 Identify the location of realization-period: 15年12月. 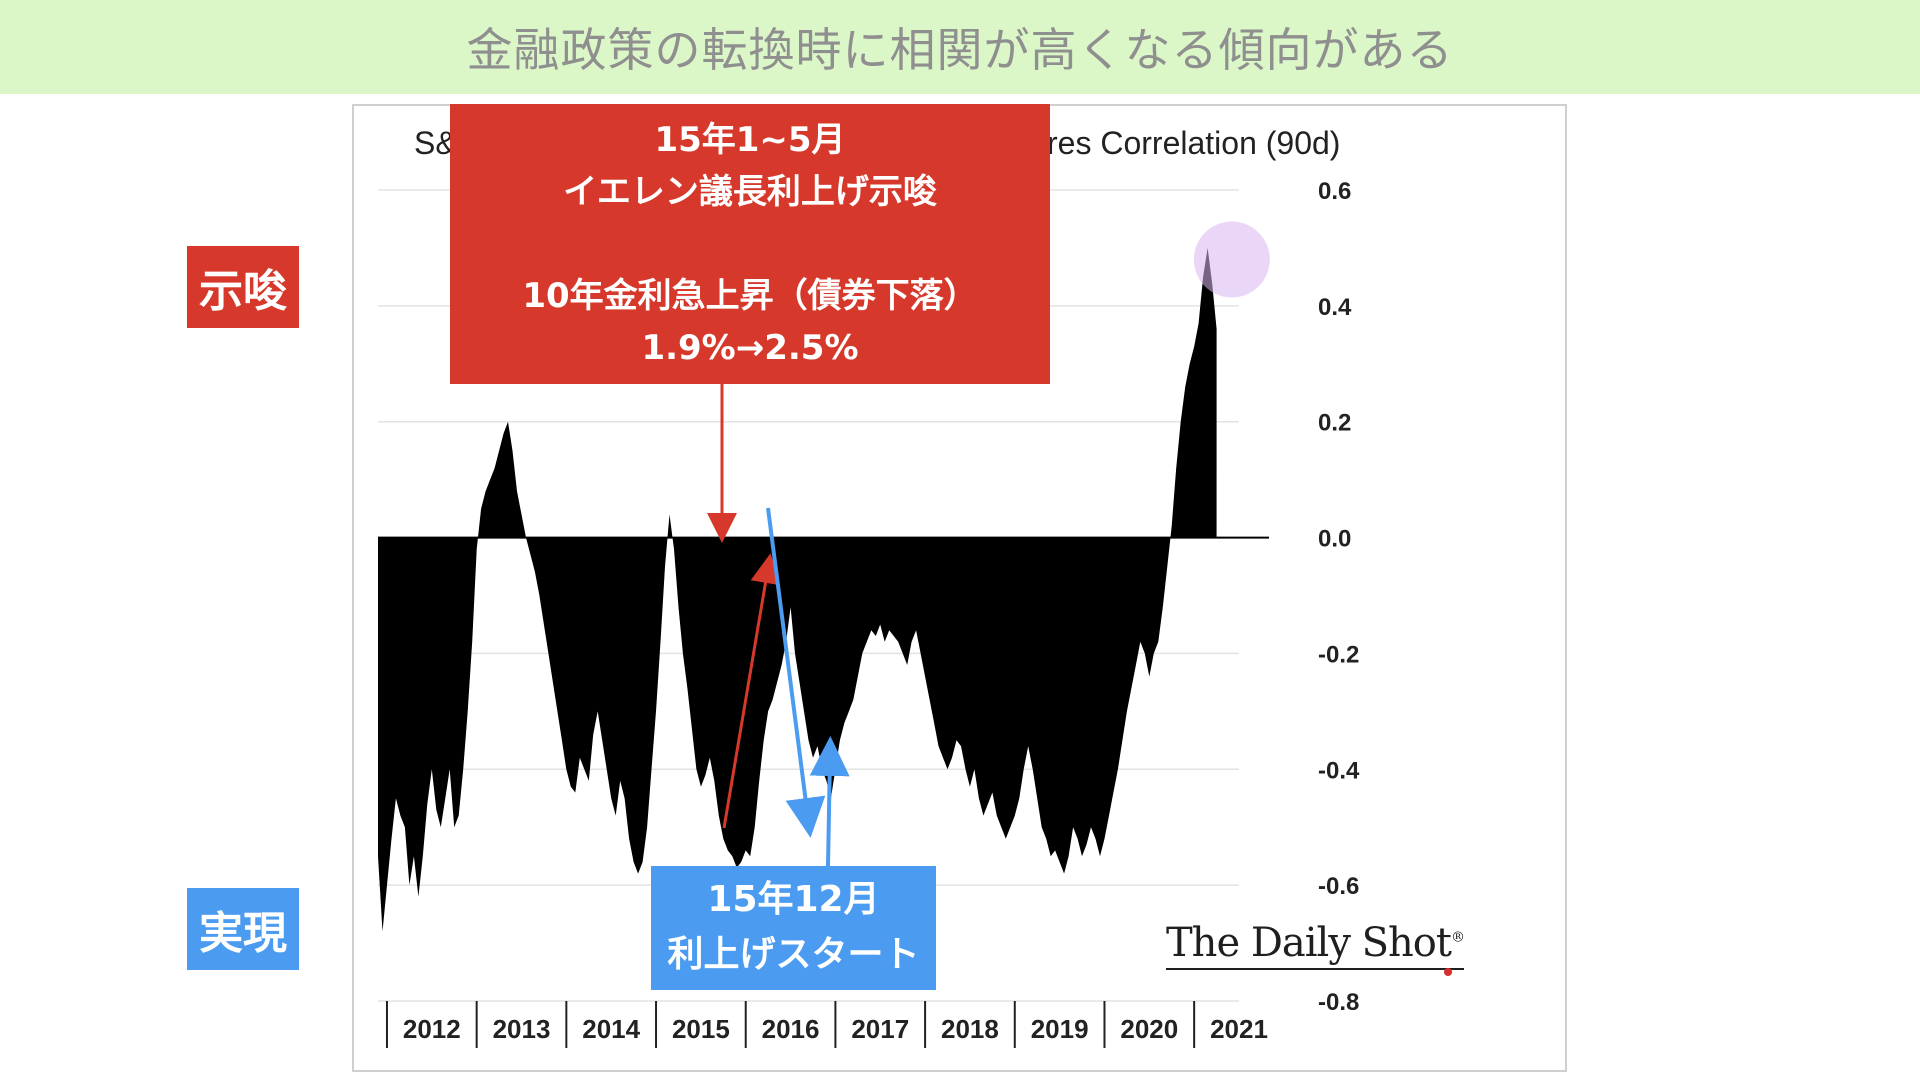
(793, 899).